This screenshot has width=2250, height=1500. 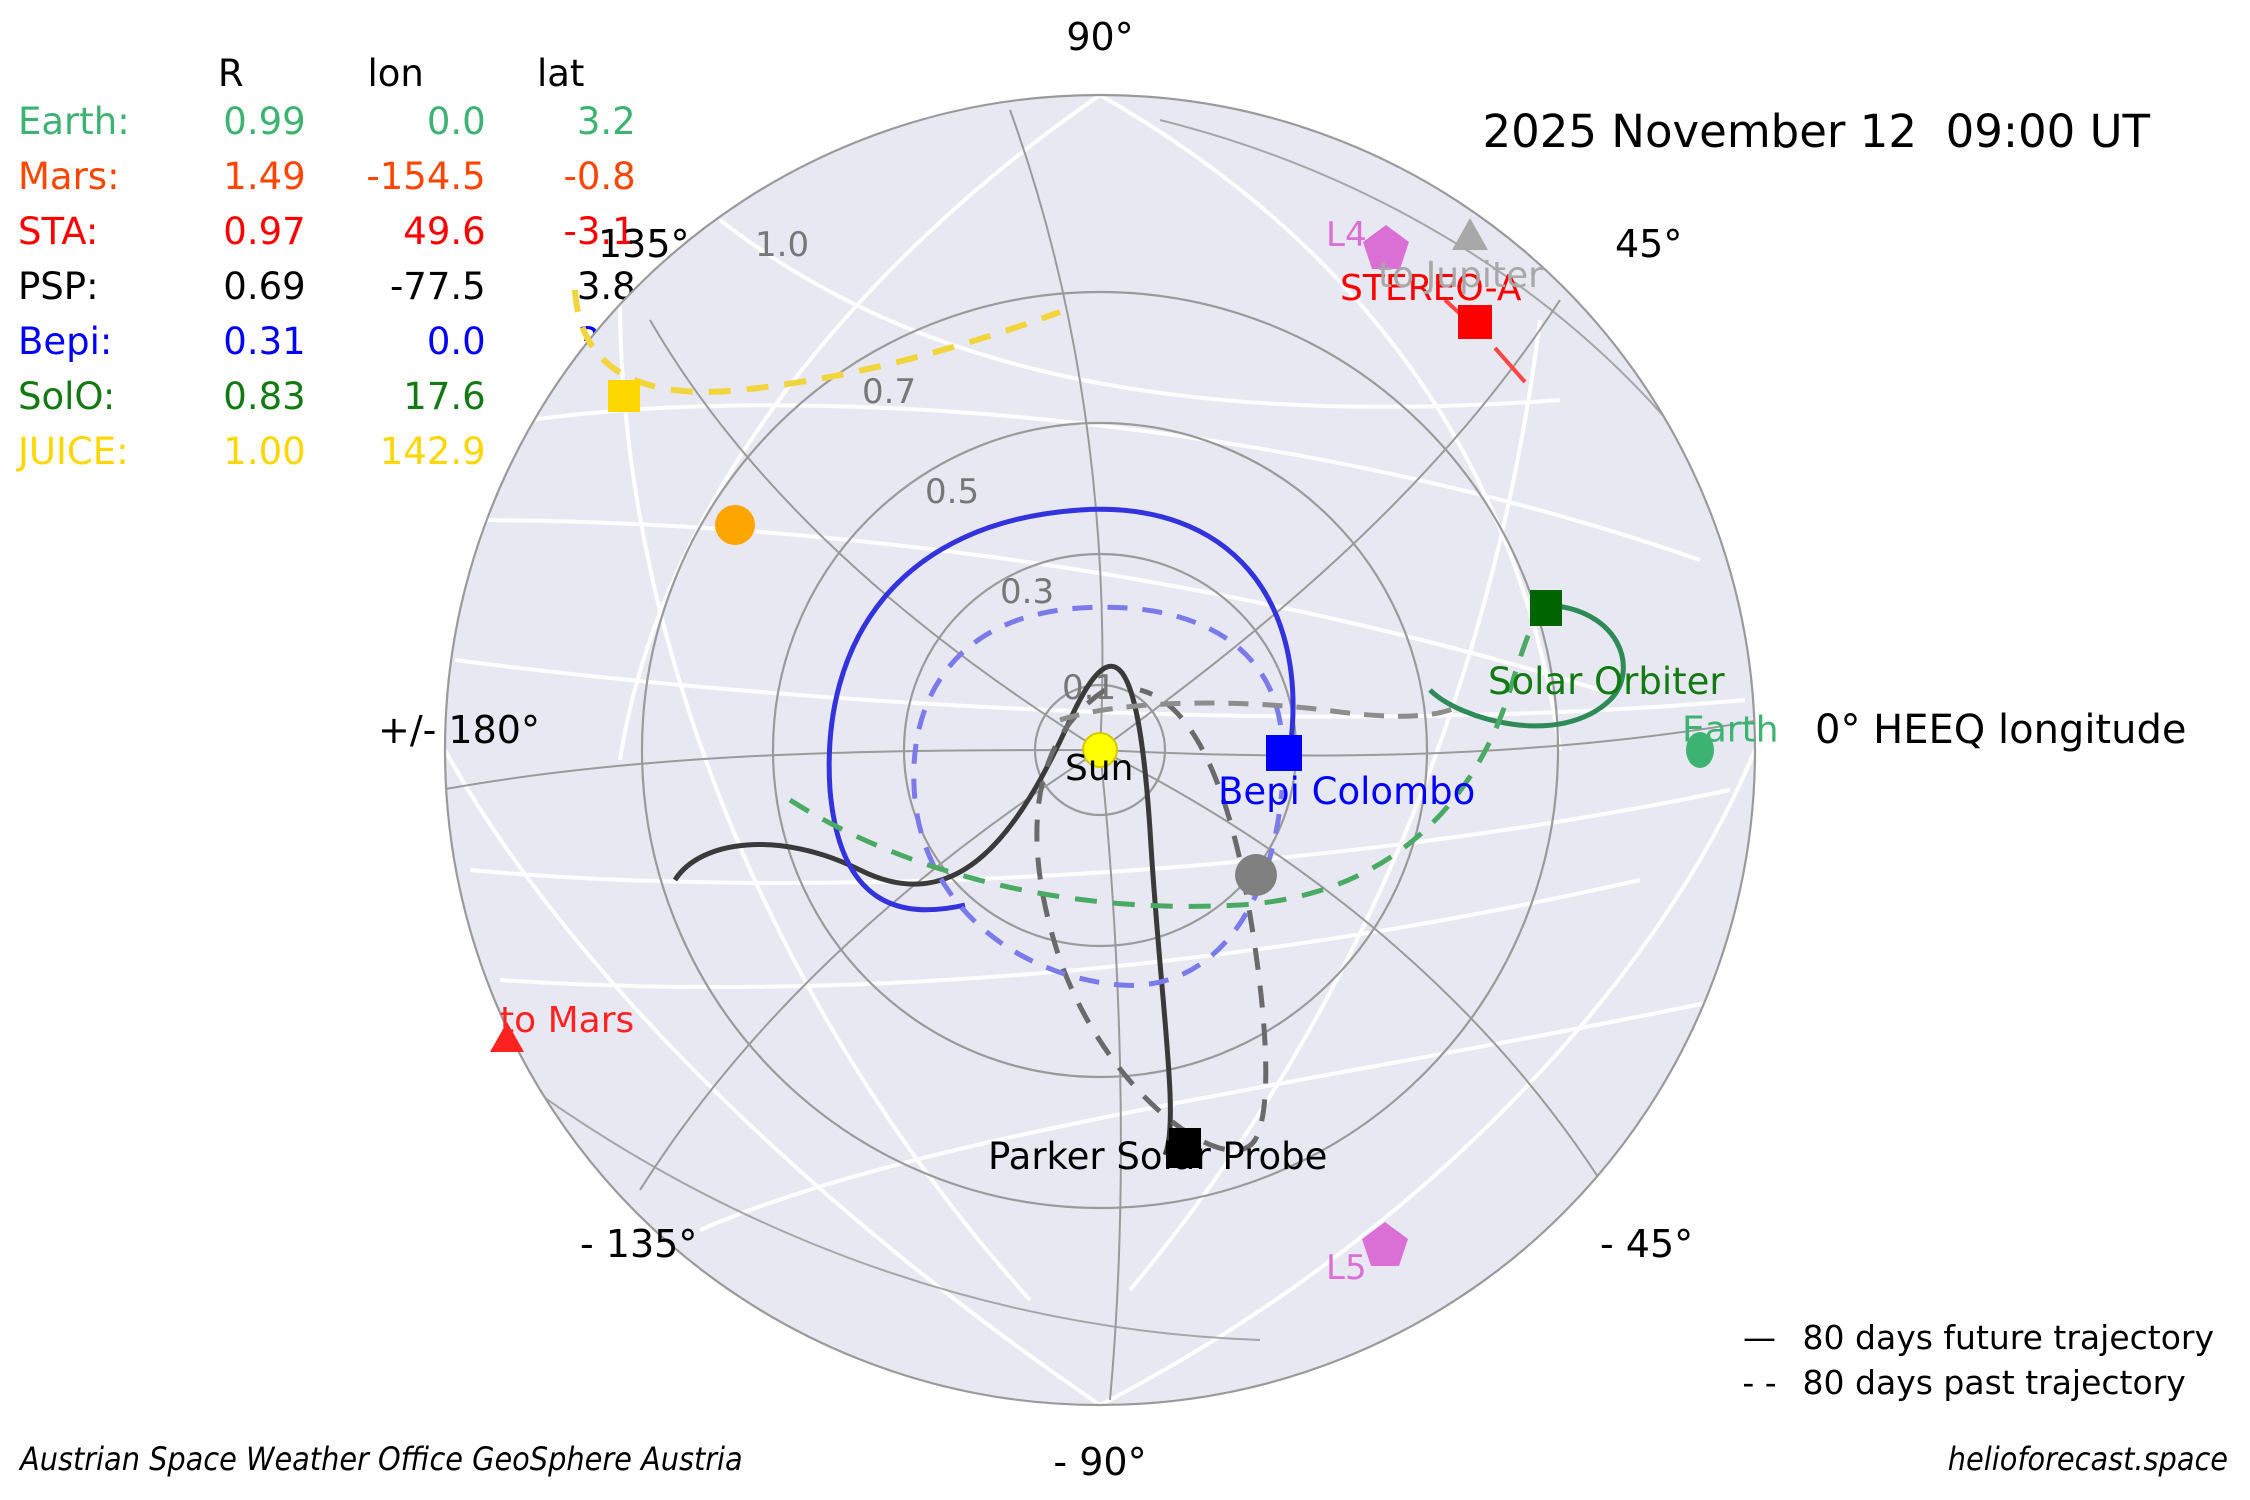 I want to click on legend-row-past: - - 80 days past trajectory, so click(x=1971, y=1382).